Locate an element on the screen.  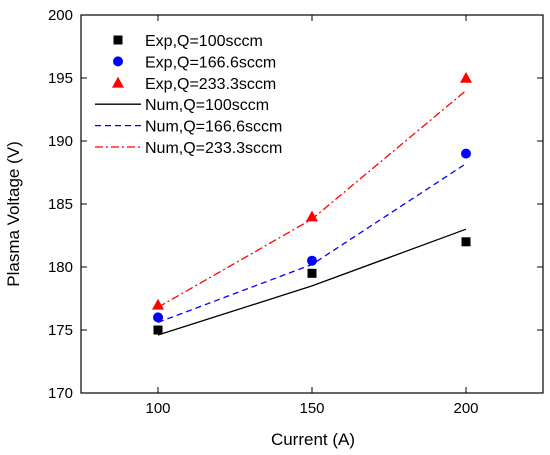
y-axis-label: Plasma Voltage (V) is located at coordinates (13, 214).